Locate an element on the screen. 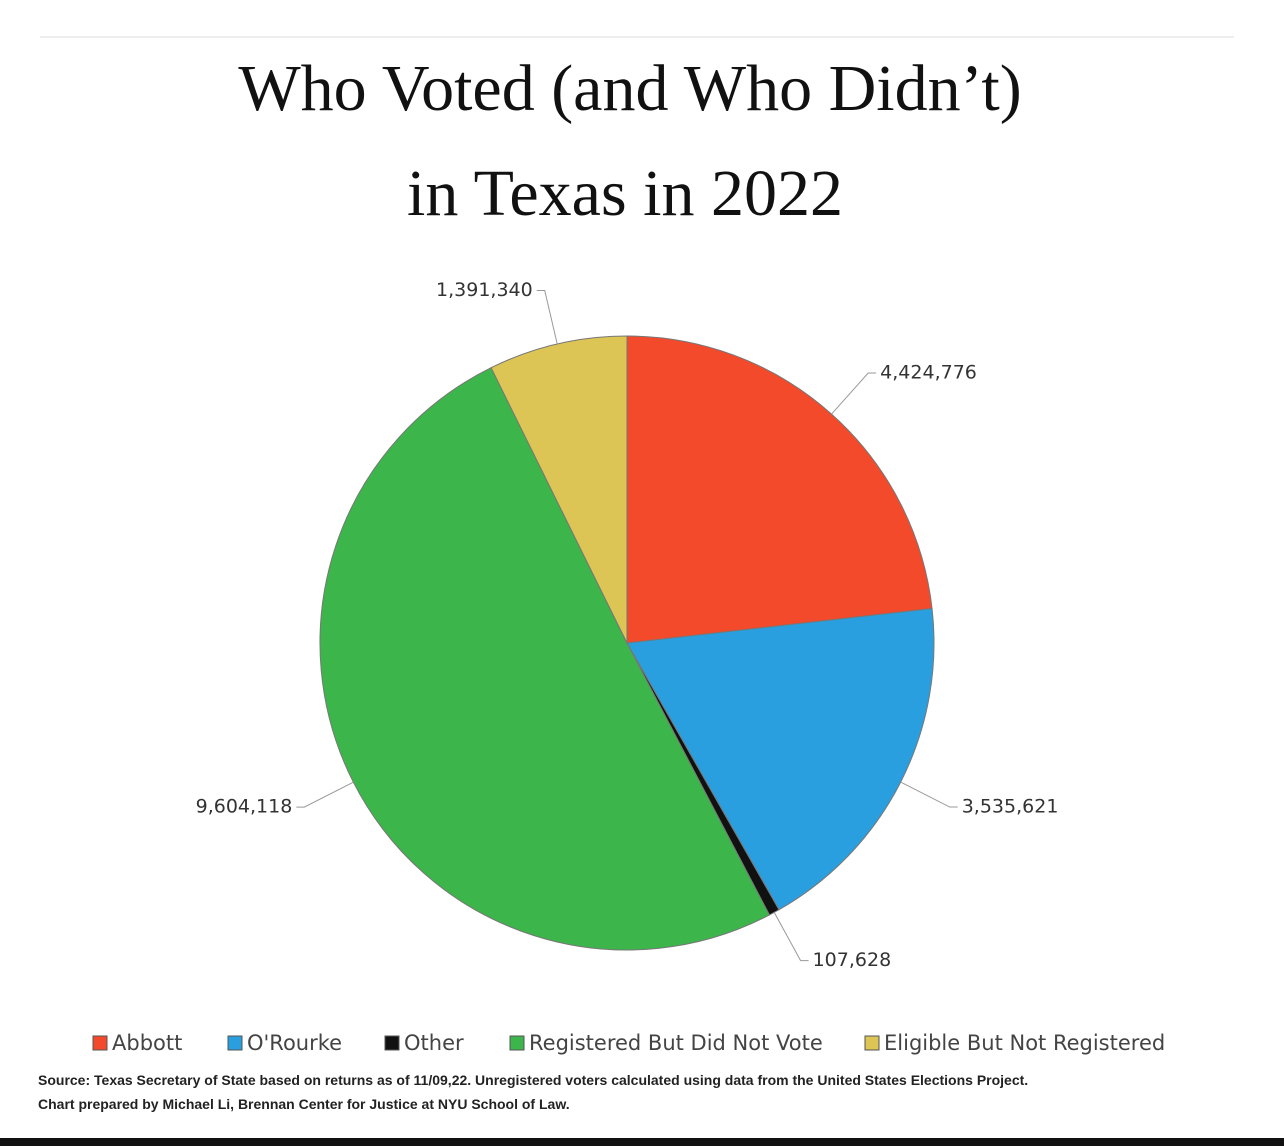 This screenshot has height=1146, width=1284. chart-title: in Texas in 2022 is located at coordinates (625, 193).